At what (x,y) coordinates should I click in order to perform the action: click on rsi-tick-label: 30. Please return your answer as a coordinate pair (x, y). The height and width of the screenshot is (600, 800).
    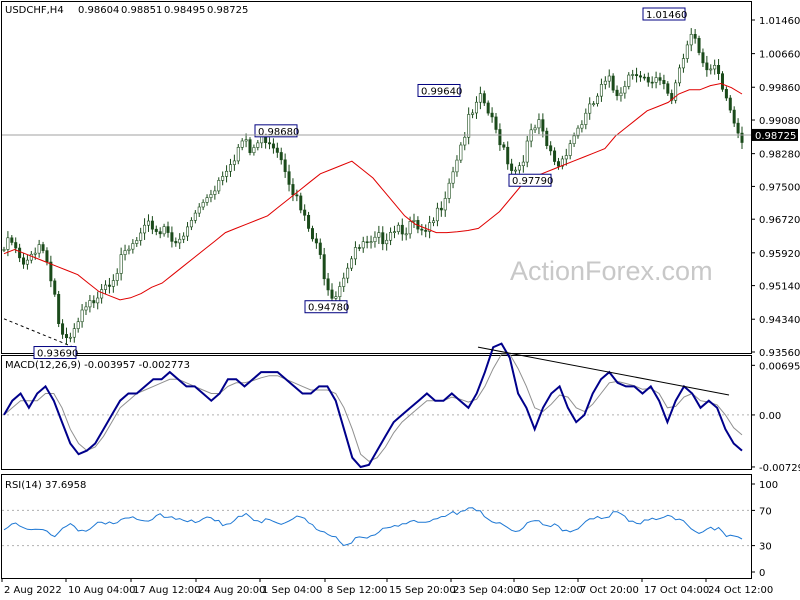
    Looking at the image, I should click on (765, 547).